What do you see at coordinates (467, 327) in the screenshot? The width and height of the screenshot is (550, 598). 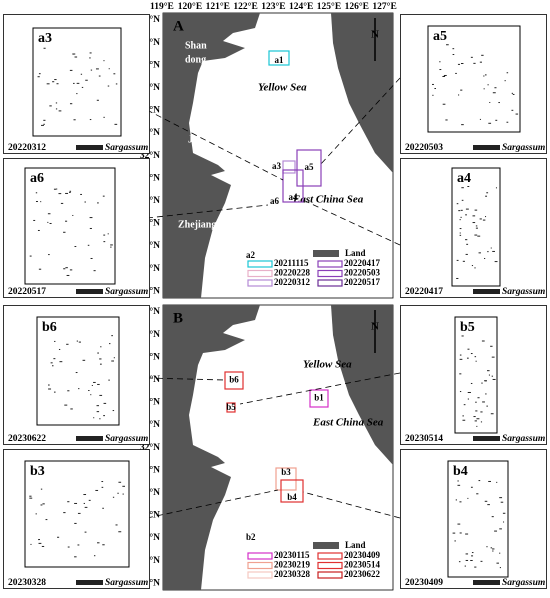 I see `panel-label: b5` at bounding box center [467, 327].